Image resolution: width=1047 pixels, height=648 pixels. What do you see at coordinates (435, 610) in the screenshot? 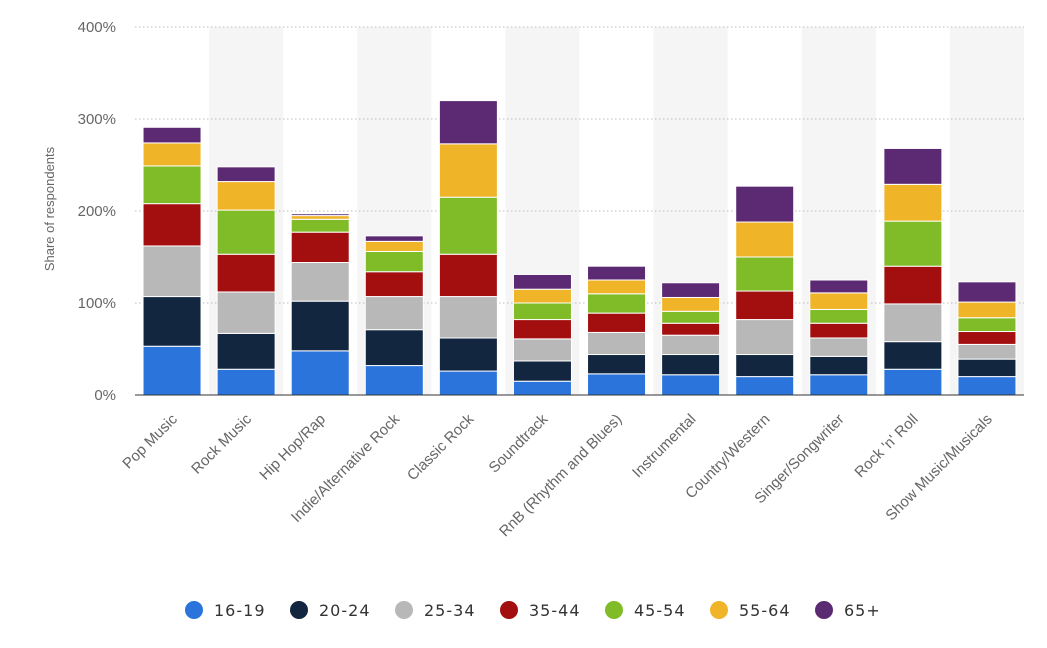
I see `legend-item: 25-34` at bounding box center [435, 610].